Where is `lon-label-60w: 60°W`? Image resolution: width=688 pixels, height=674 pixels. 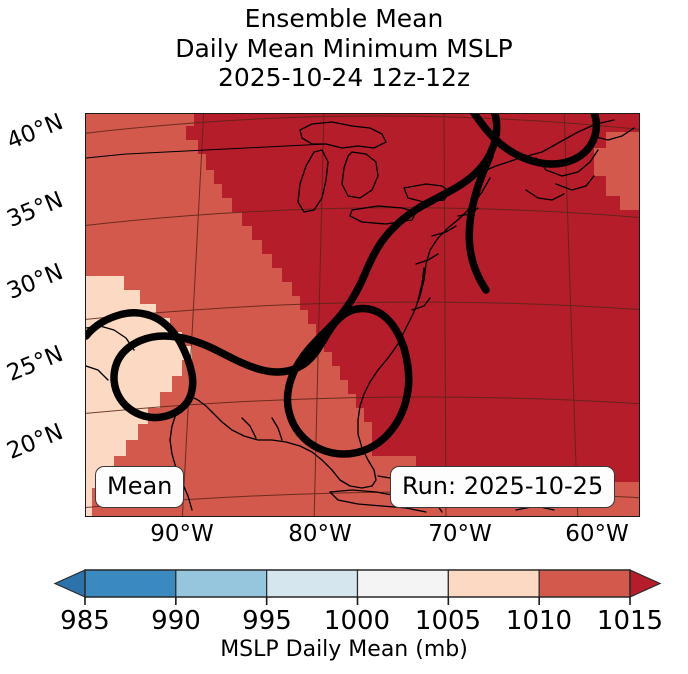
lon-label-60w: 60°W is located at coordinates (597, 534).